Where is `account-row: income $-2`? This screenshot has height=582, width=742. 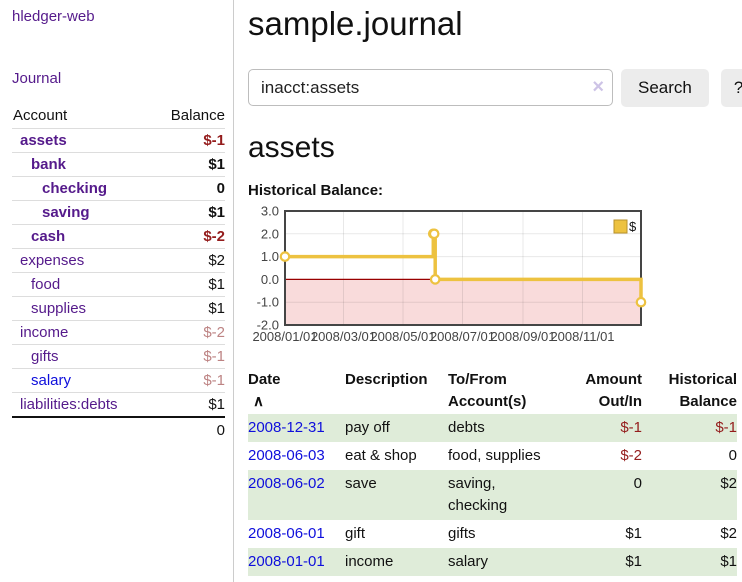
account-row: income $-2 is located at coordinates (118, 332).